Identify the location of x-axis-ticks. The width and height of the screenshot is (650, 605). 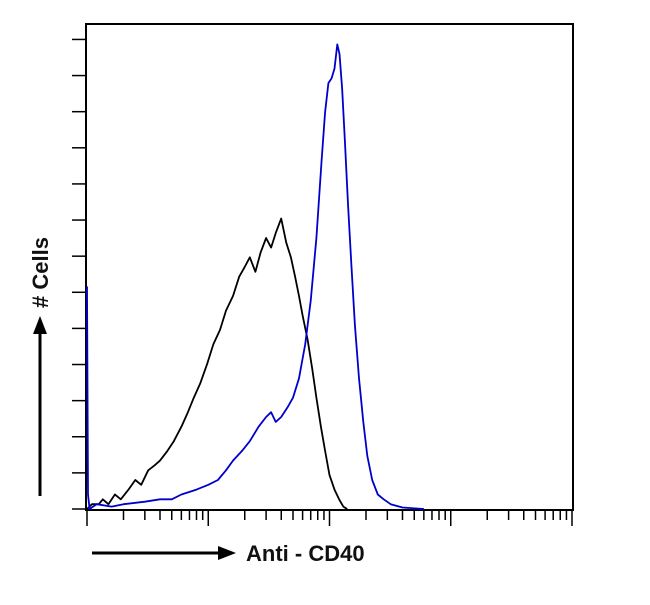
(329, 518).